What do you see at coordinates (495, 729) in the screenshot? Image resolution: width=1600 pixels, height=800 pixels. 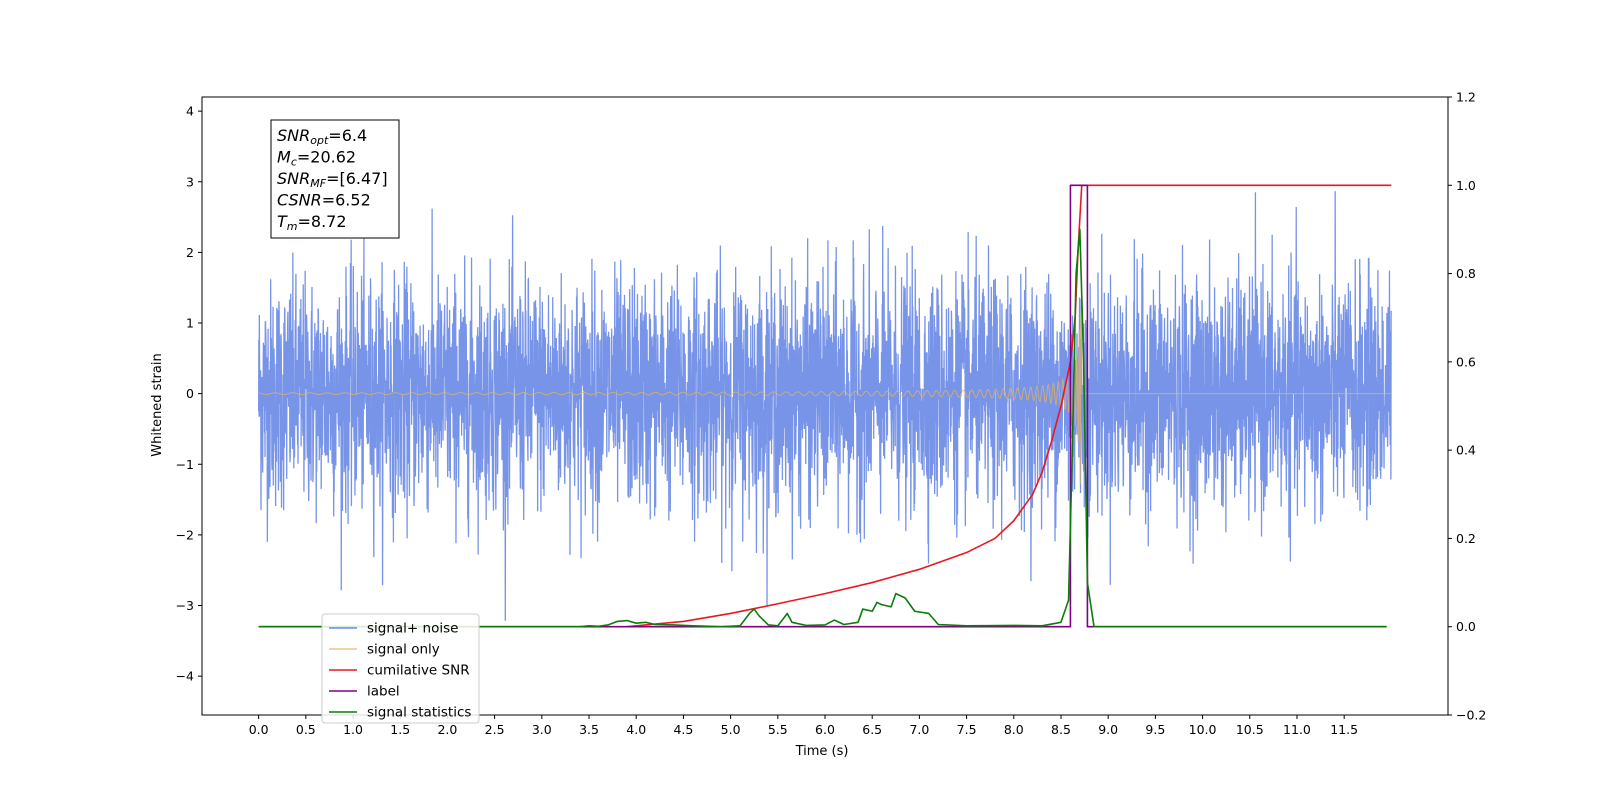 I see `x-tick-label: 2.5` at bounding box center [495, 729].